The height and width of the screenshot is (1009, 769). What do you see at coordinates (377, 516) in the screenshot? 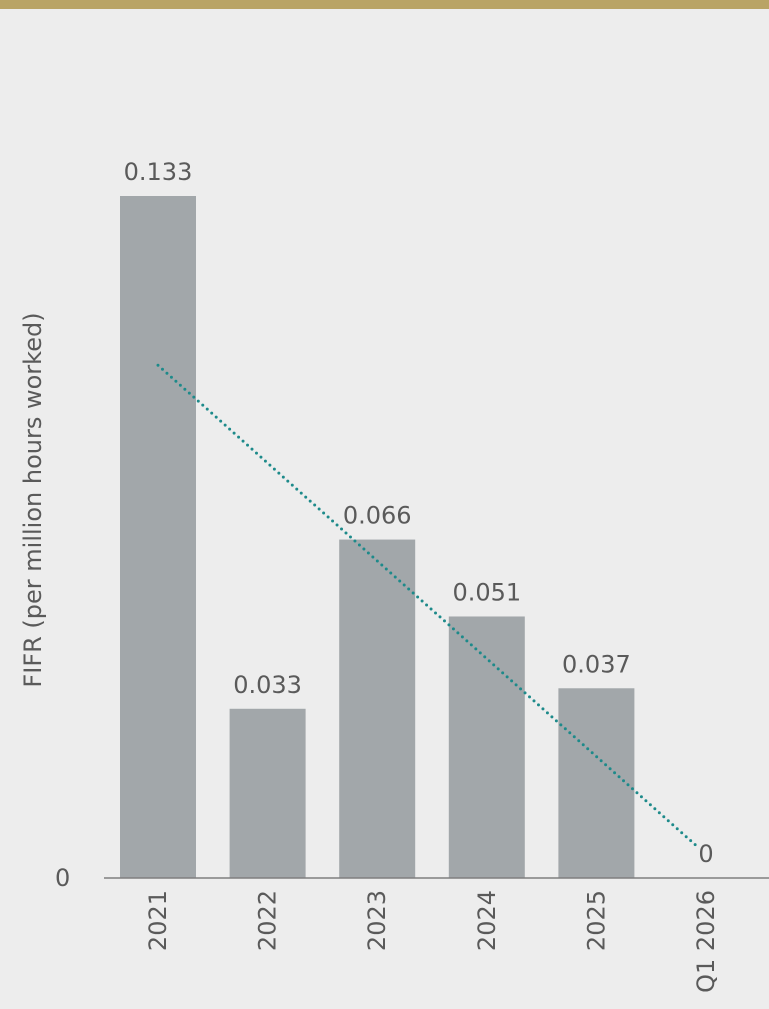
I see `data-label: 0.066` at bounding box center [377, 516].